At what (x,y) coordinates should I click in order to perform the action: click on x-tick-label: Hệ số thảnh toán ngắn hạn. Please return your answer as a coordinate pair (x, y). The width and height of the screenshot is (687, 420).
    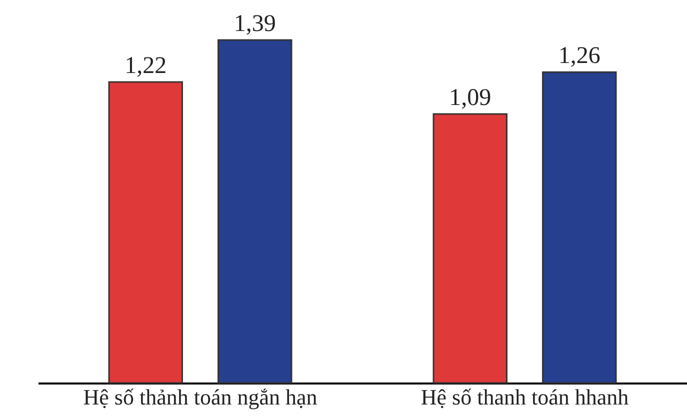
    Looking at the image, I should click on (200, 397).